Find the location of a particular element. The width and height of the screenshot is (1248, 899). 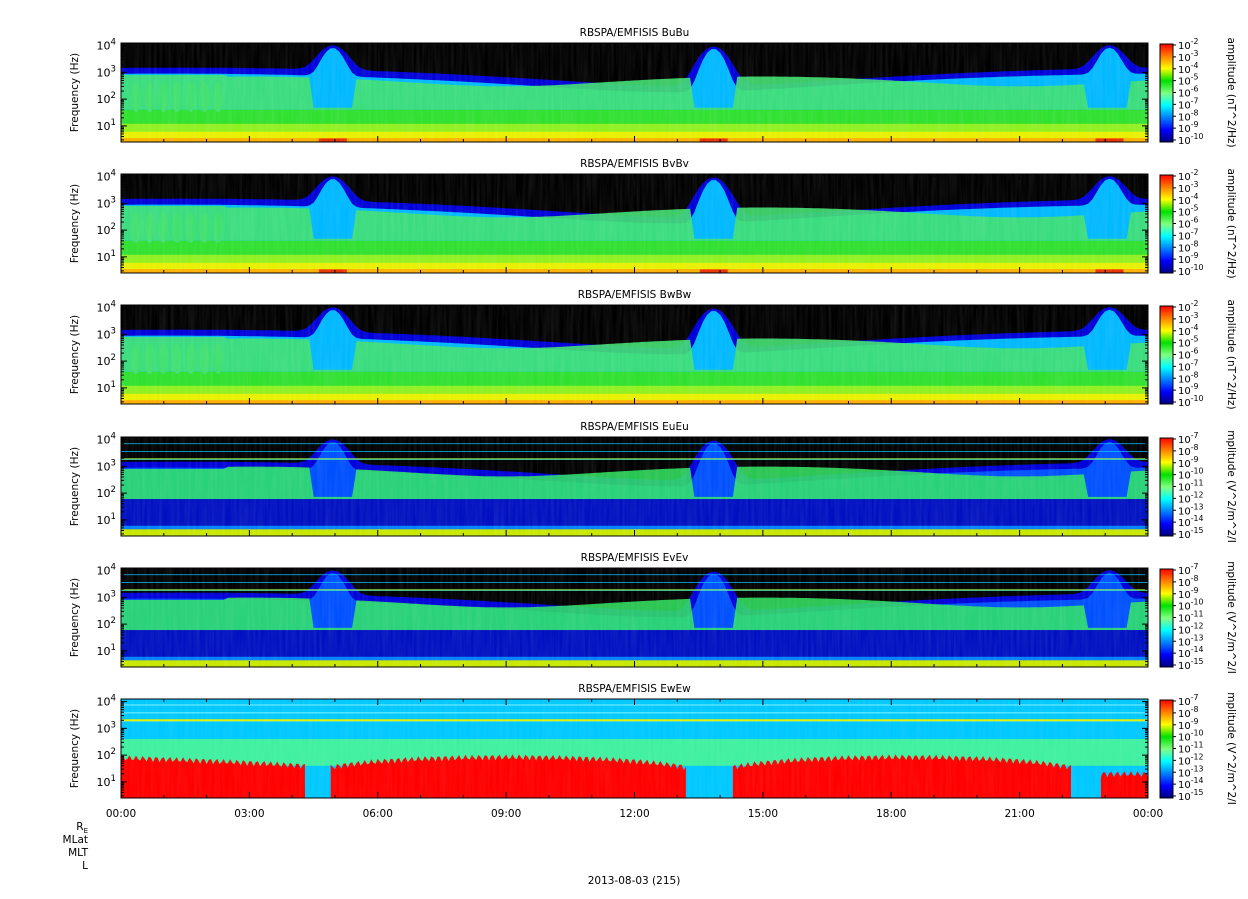

ephemeris-label: RE is located at coordinates (82, 828).